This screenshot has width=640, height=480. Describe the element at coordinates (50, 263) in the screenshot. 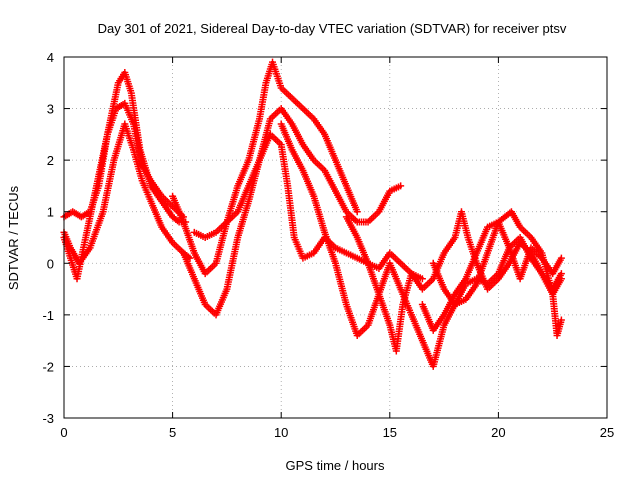

I see `y-tick-label: 0` at that location.